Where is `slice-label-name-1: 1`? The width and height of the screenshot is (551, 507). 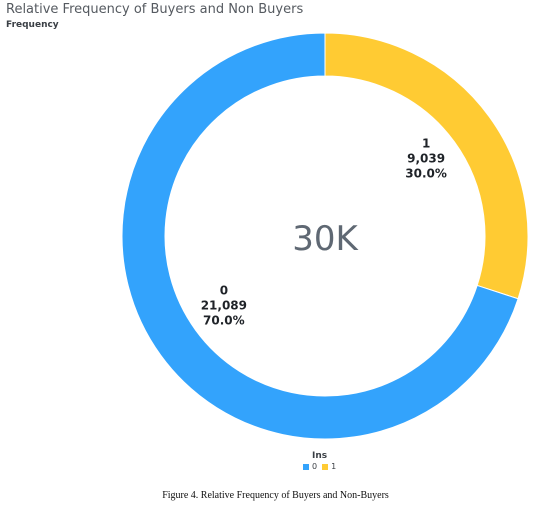 slice-label-name-1: 1 is located at coordinates (426, 144).